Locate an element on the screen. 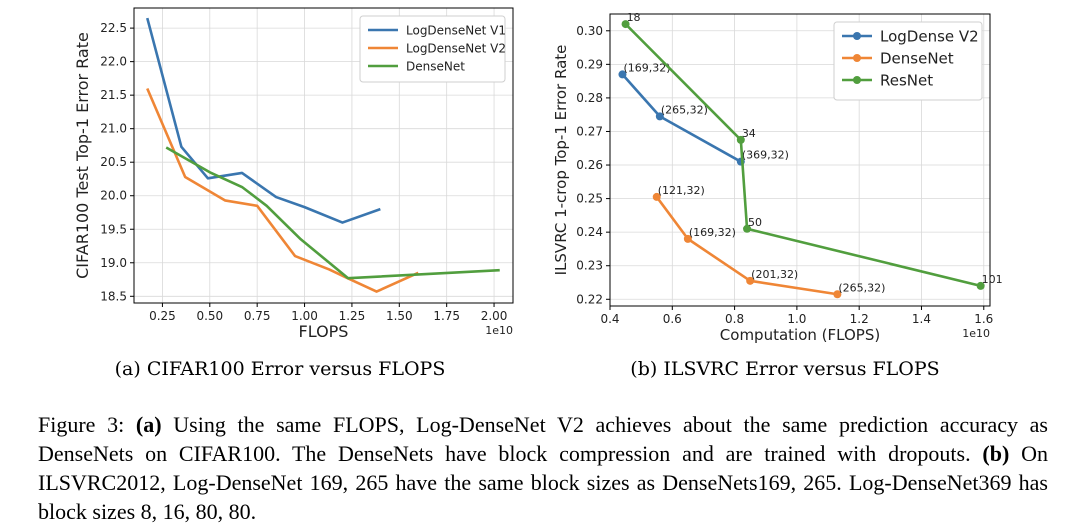 Image resolution: width=1080 pixels, height=529 pixels. caption-b-label: (b) is located at coordinates (996, 453).